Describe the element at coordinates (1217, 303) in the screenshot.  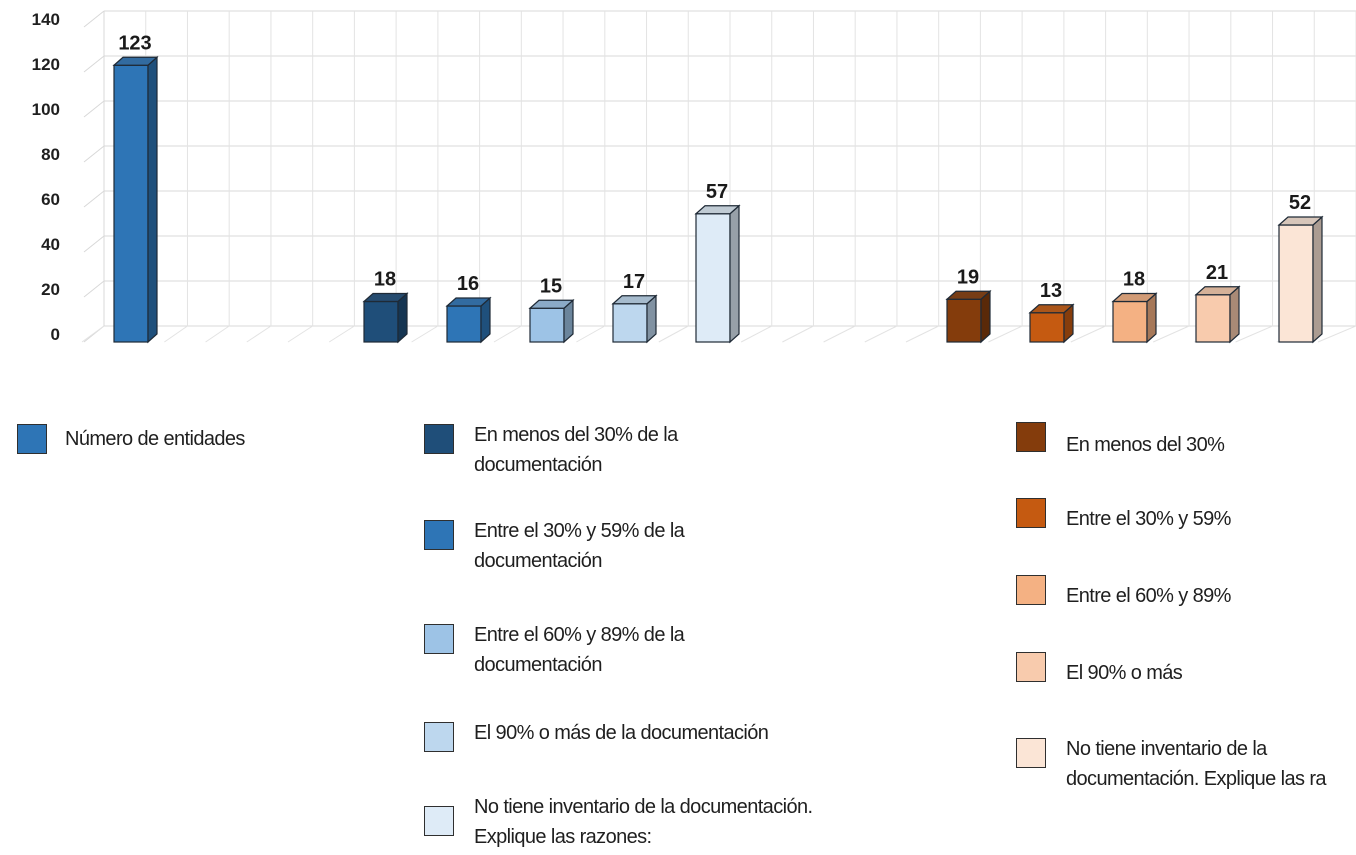
I see `bar: 21` at that location.